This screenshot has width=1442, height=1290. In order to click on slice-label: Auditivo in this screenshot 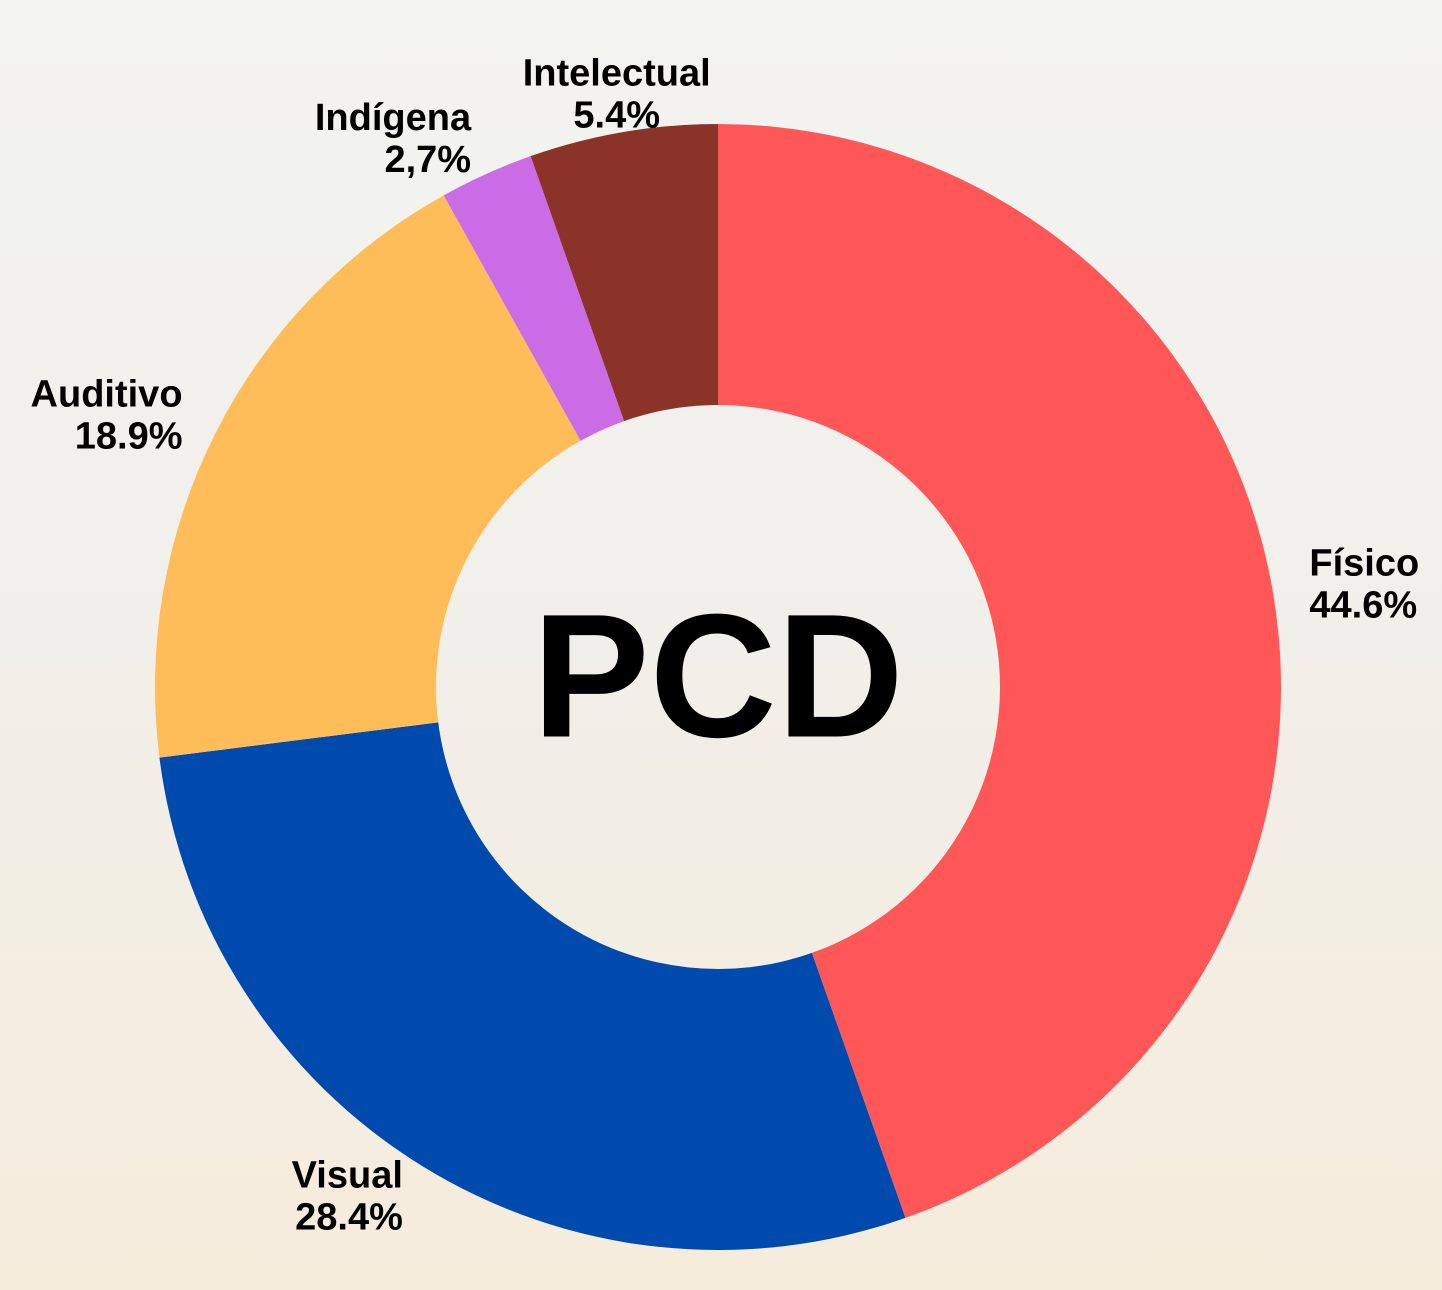, I will do `click(107, 394)`.